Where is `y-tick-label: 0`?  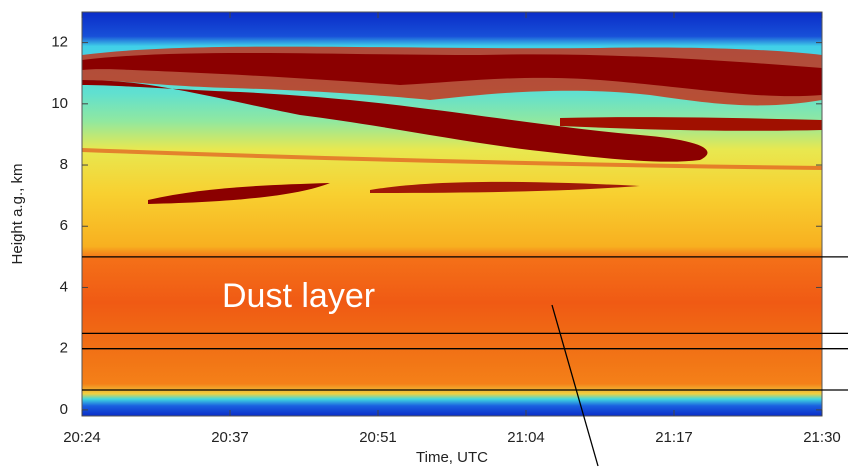
y-tick-label: 0 is located at coordinates (64, 409).